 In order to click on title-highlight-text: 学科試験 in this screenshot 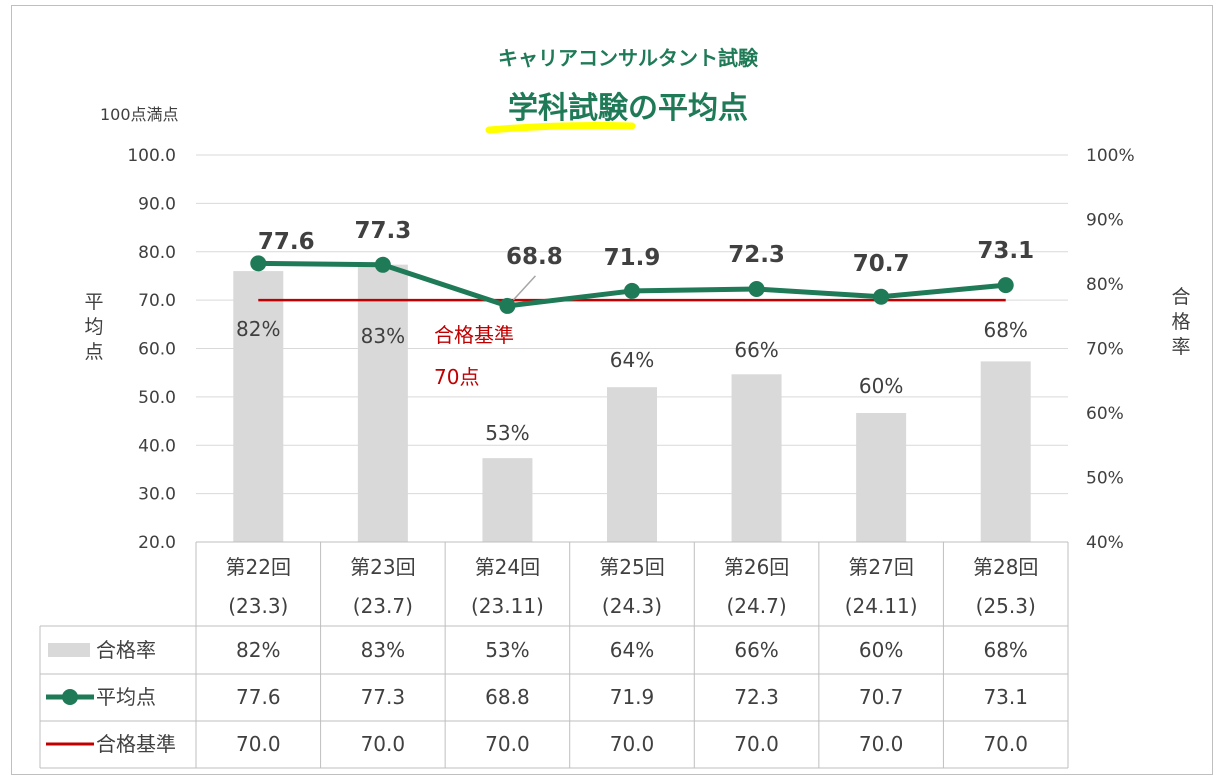, I will do `click(568, 108)`.